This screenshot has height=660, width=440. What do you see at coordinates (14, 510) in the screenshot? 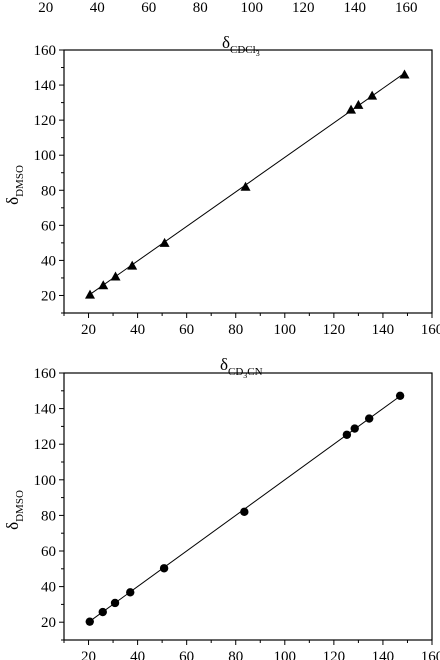
I see `chart-1-ylabel: δDMSO` at bounding box center [14, 510].